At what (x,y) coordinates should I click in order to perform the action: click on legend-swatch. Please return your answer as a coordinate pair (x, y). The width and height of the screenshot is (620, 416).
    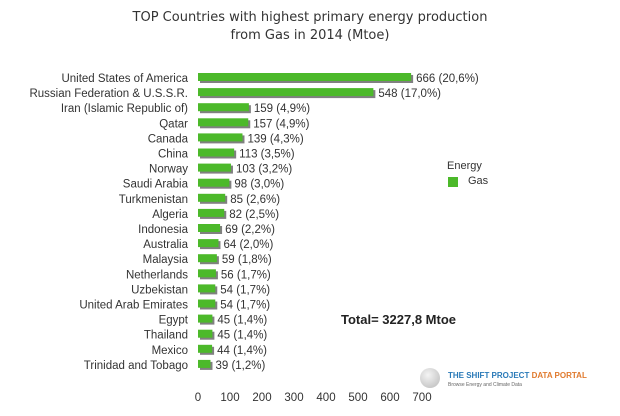
    Looking at the image, I should click on (453, 182).